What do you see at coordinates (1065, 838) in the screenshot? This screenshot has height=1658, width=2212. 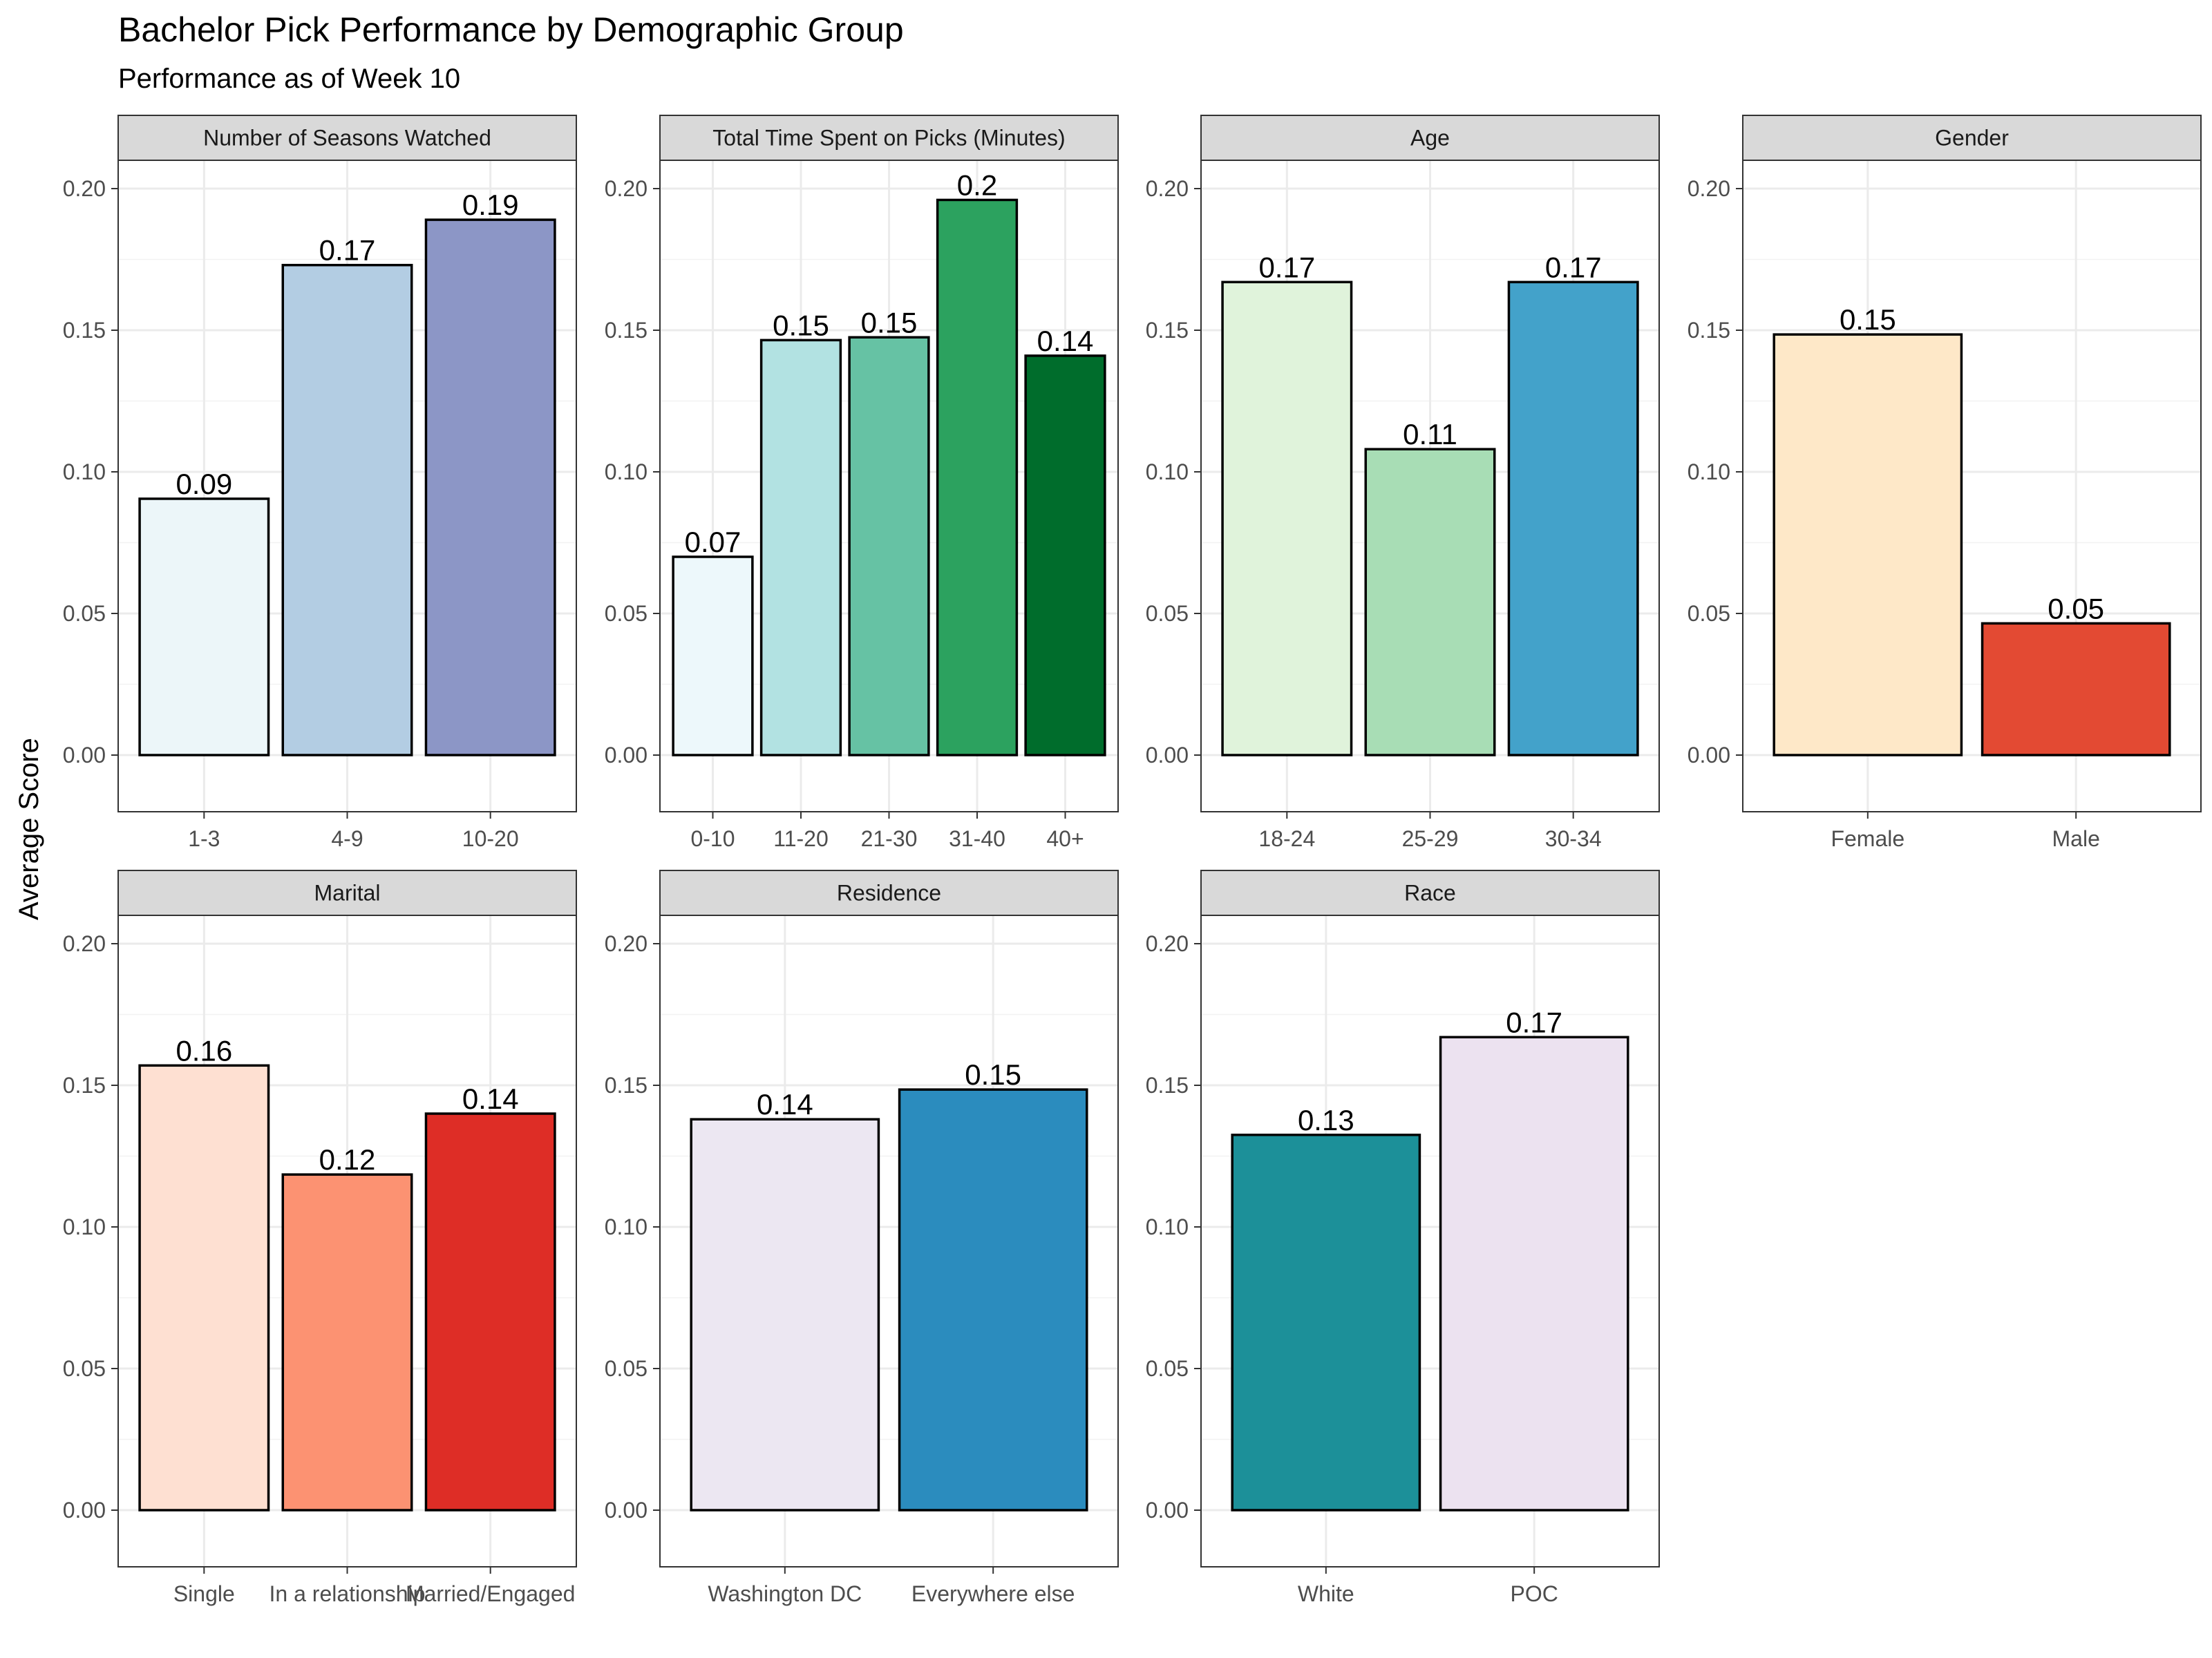 I see `x-tick-label: 40+` at bounding box center [1065, 838].